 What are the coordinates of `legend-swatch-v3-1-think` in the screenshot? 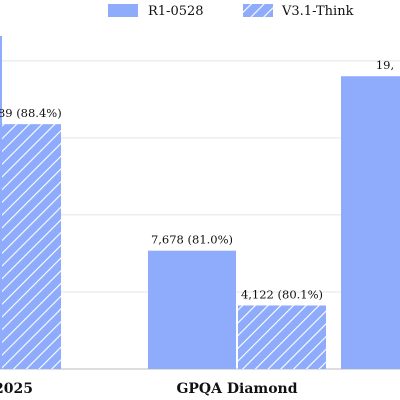 It's located at (258, 10).